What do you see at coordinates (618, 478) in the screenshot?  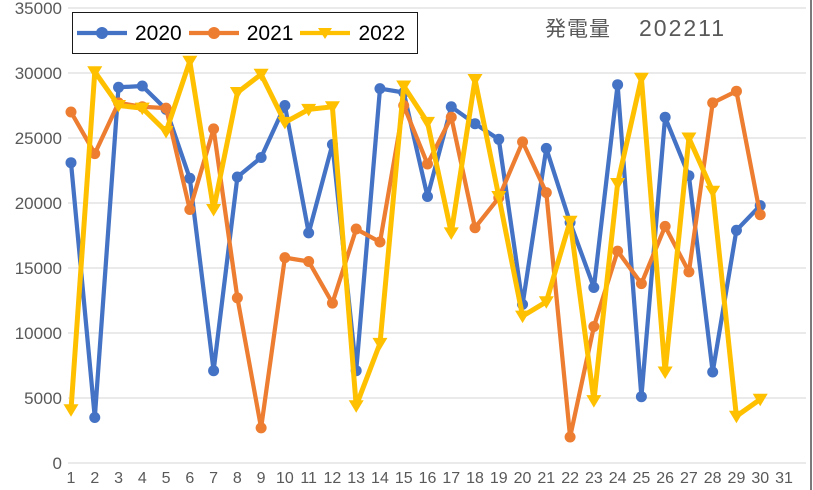 I see `x-tick-label: 24` at bounding box center [618, 478].